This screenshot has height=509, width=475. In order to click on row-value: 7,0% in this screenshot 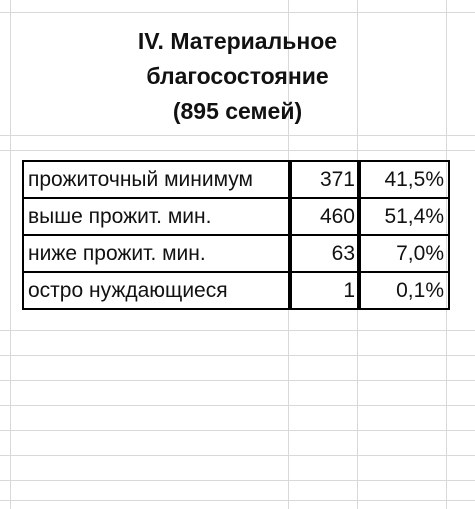, I will do `click(403, 253)`.